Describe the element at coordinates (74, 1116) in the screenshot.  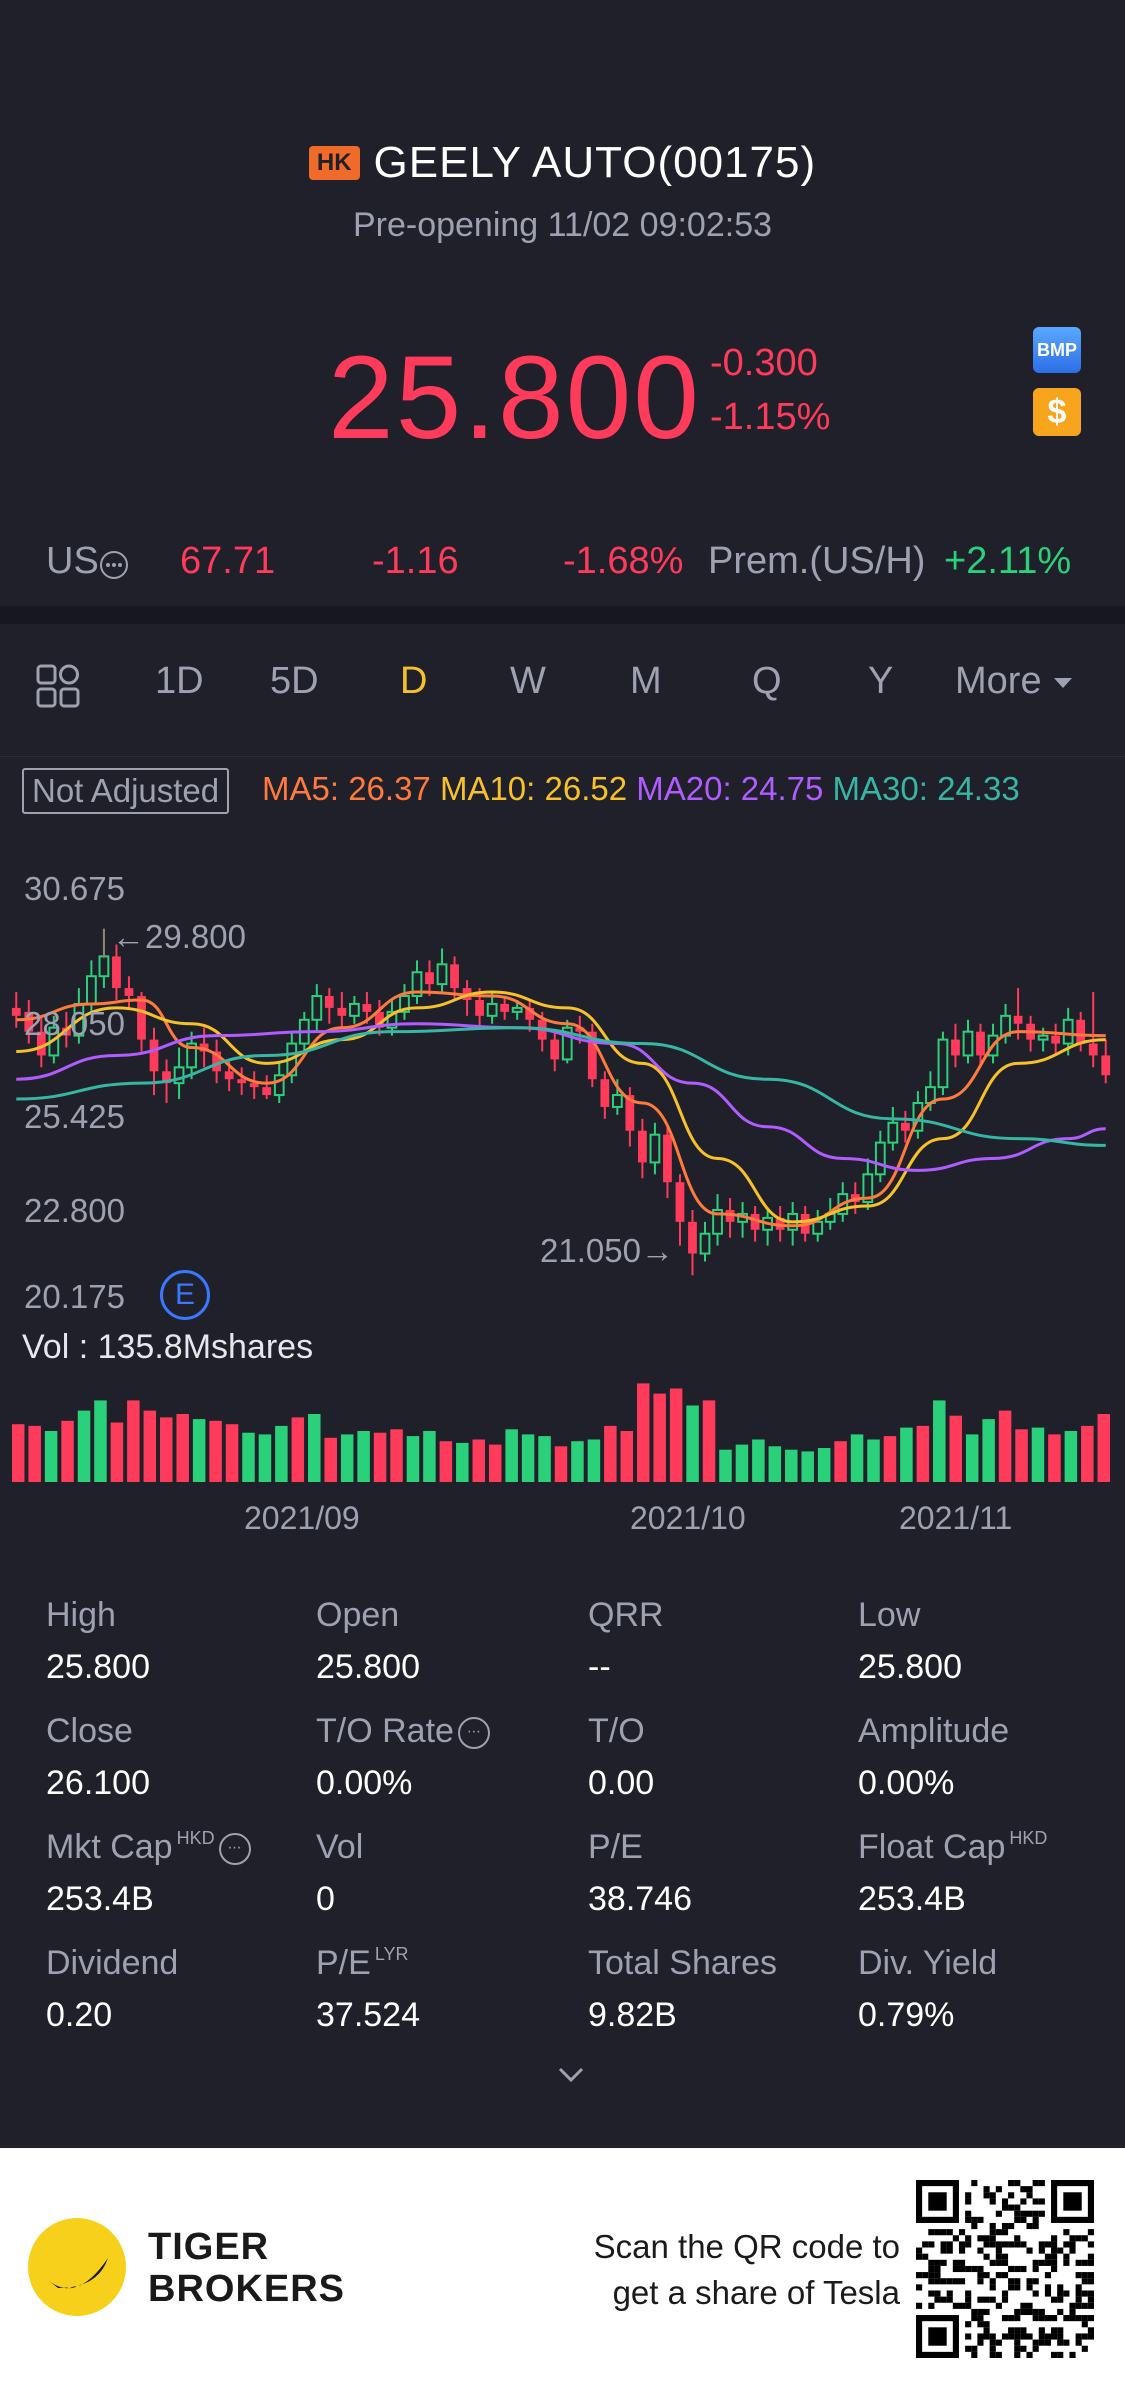
I see `y-tick-label: 25.425` at that location.